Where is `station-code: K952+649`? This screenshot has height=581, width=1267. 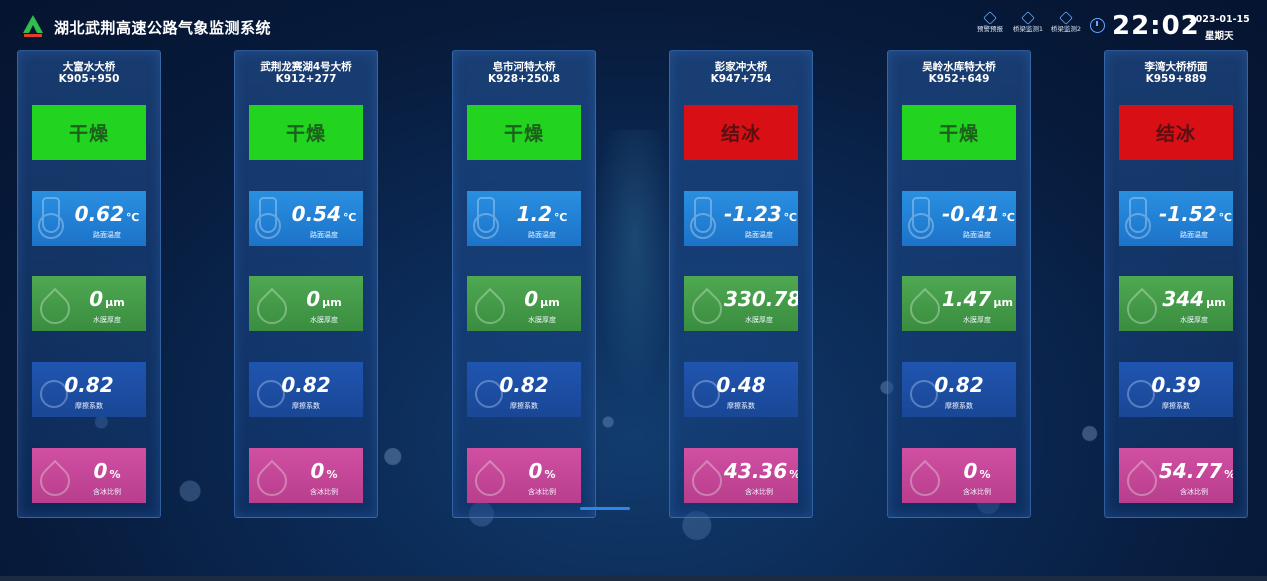 station-code: K952+649 is located at coordinates (959, 79).